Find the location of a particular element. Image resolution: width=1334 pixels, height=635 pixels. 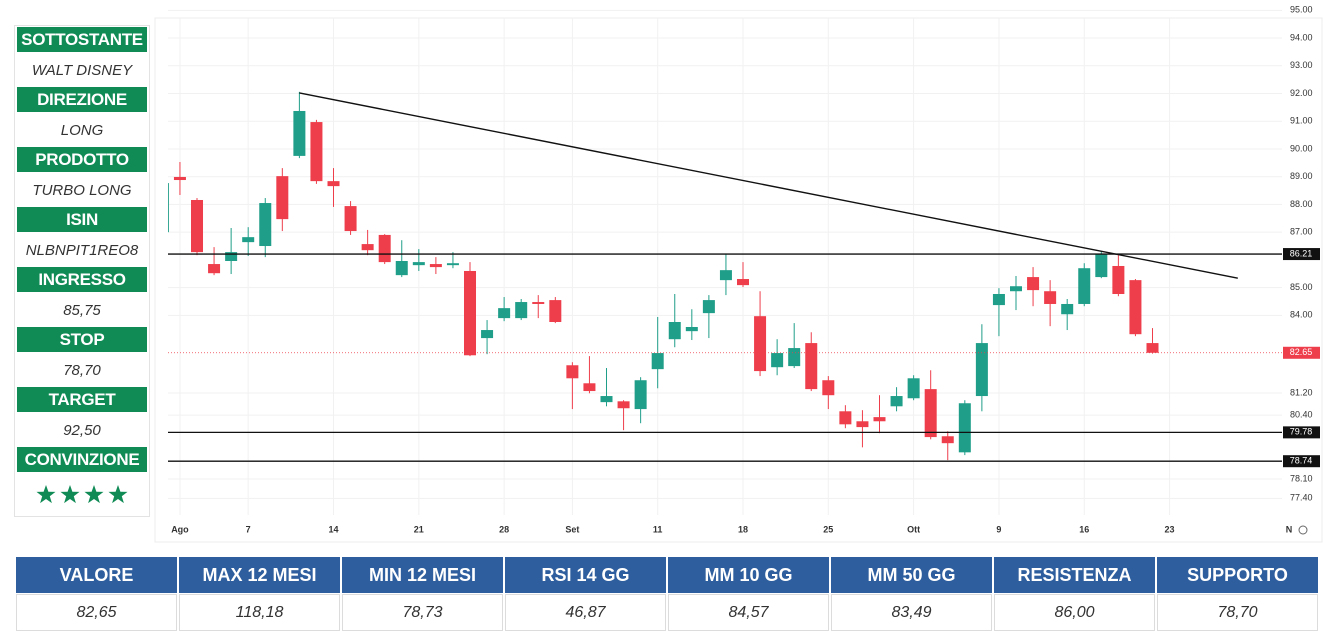

last-price-label: 82.65 is located at coordinates (1301, 352).